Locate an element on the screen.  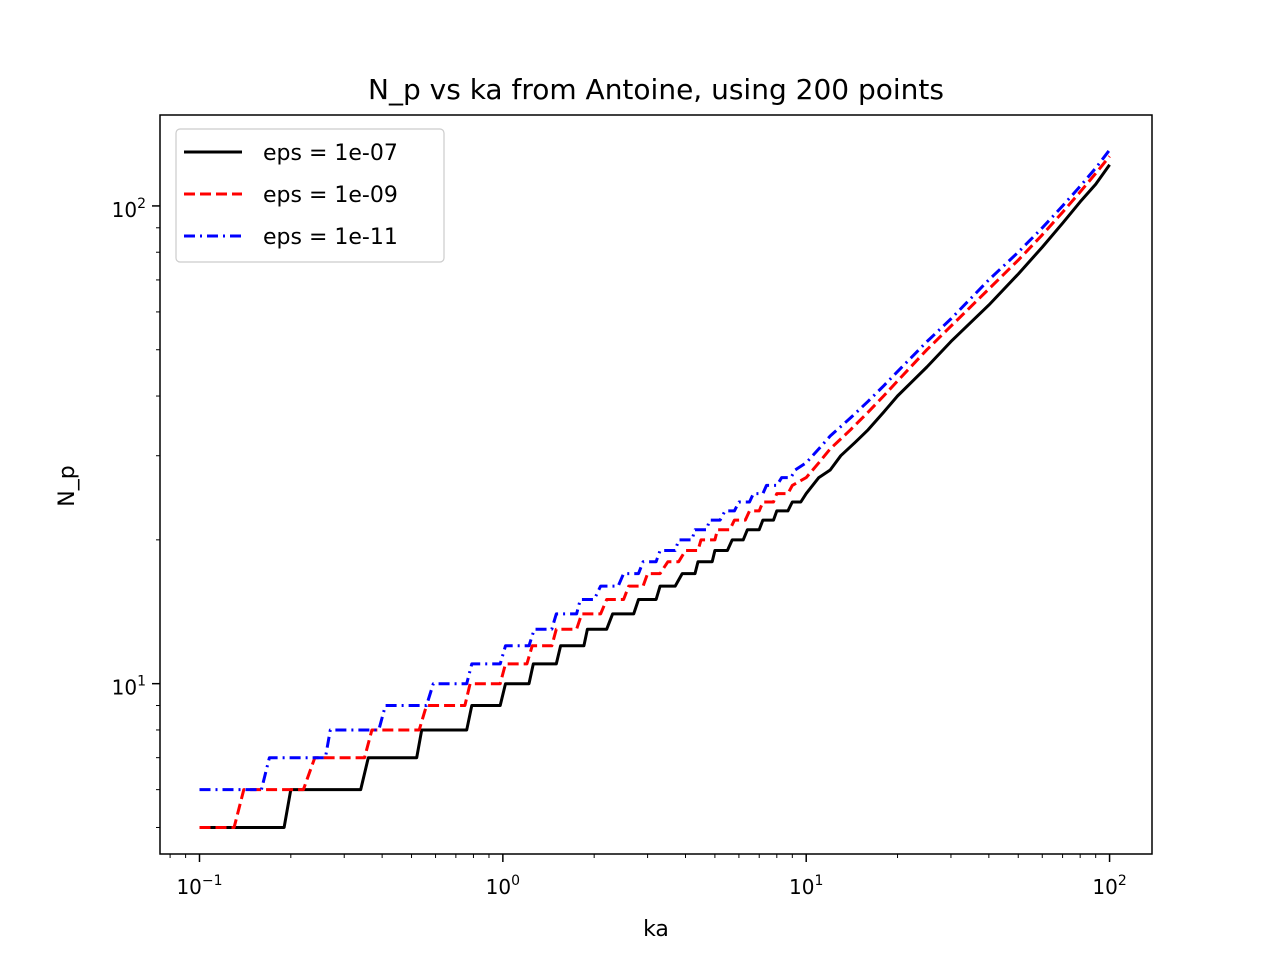
legend-box is located at coordinates (310, 195).